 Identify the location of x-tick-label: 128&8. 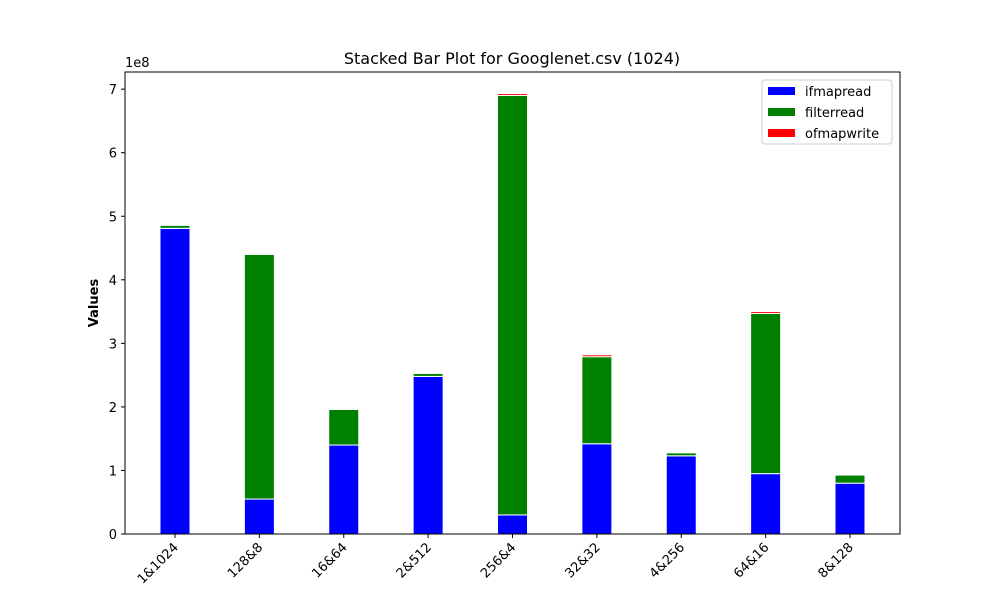
(245, 560).